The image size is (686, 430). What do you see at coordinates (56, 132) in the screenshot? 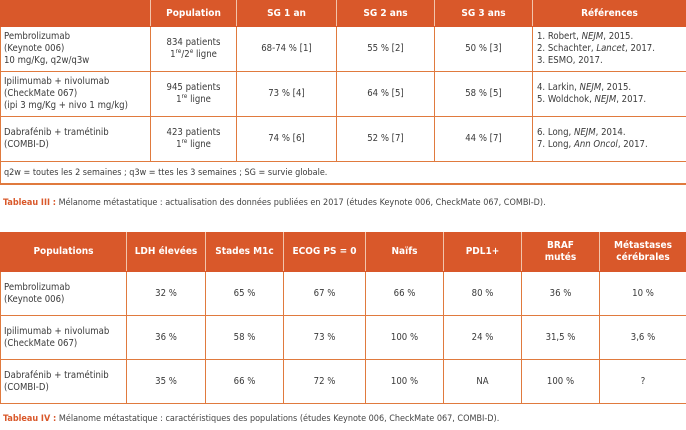
I see `treatment-line: Dabrafénib + tramétinib` at bounding box center [56, 132].